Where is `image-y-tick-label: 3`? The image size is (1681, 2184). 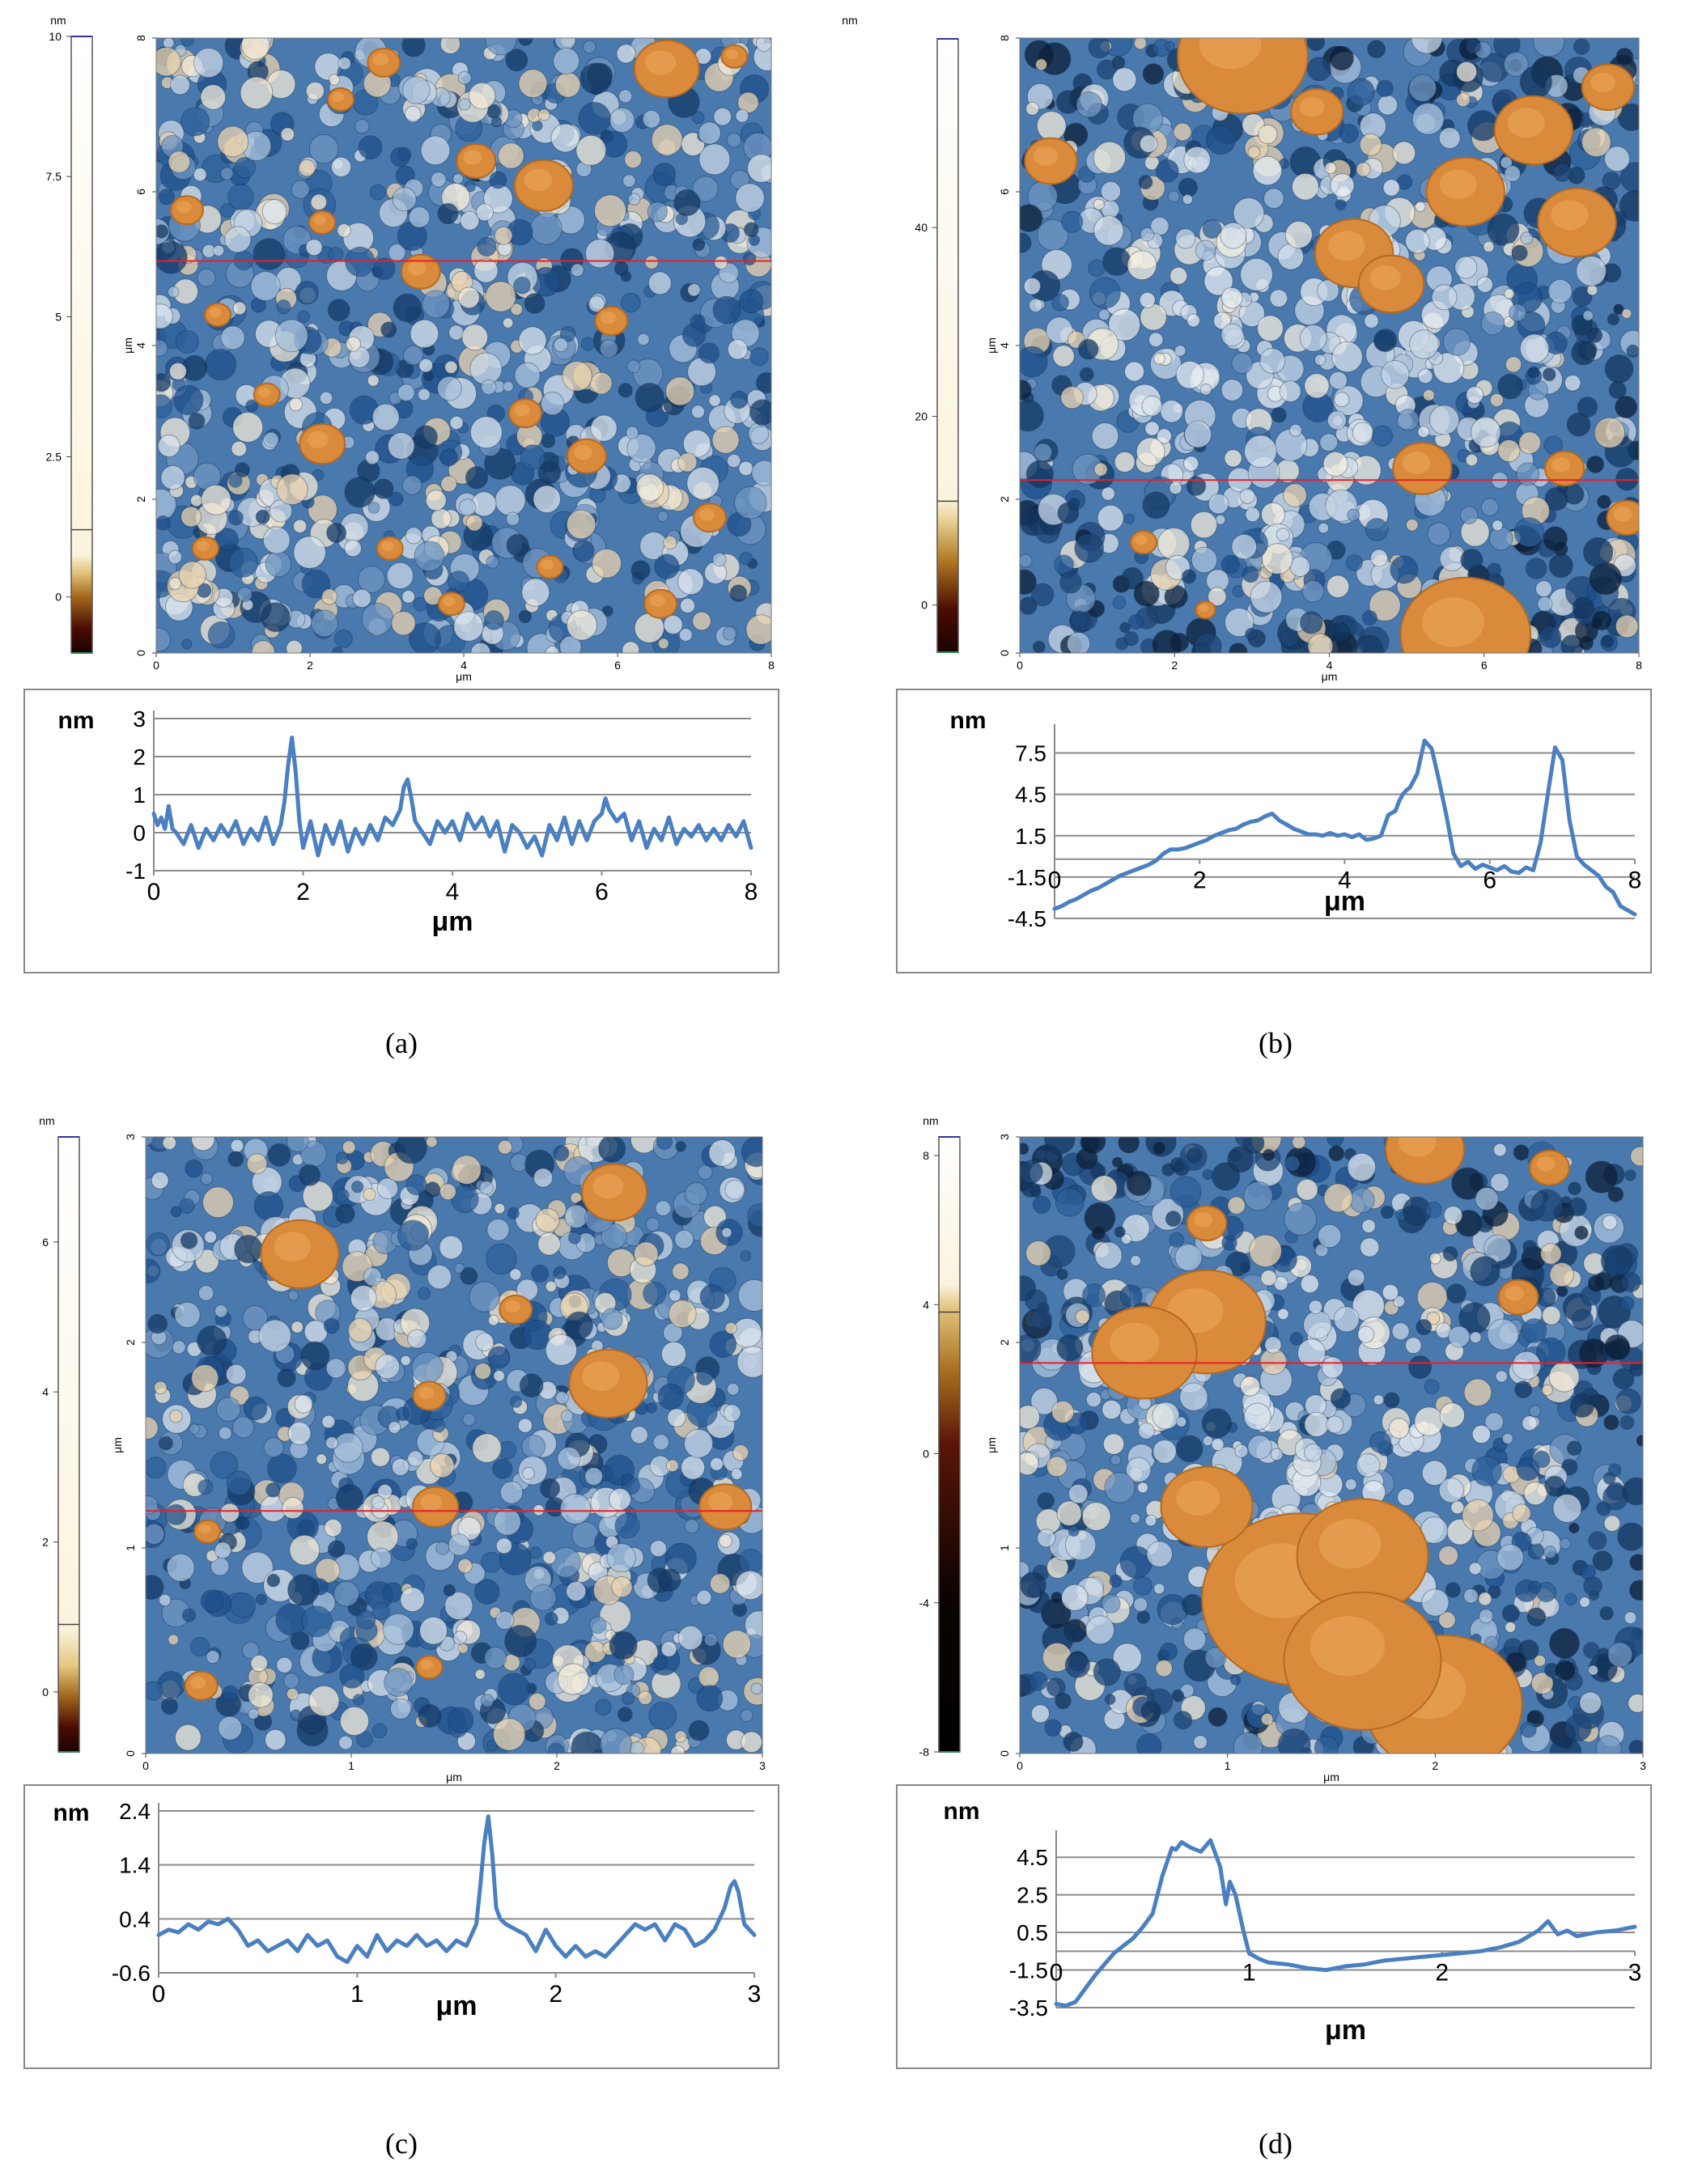 image-y-tick-label: 3 is located at coordinates (1004, 1137).